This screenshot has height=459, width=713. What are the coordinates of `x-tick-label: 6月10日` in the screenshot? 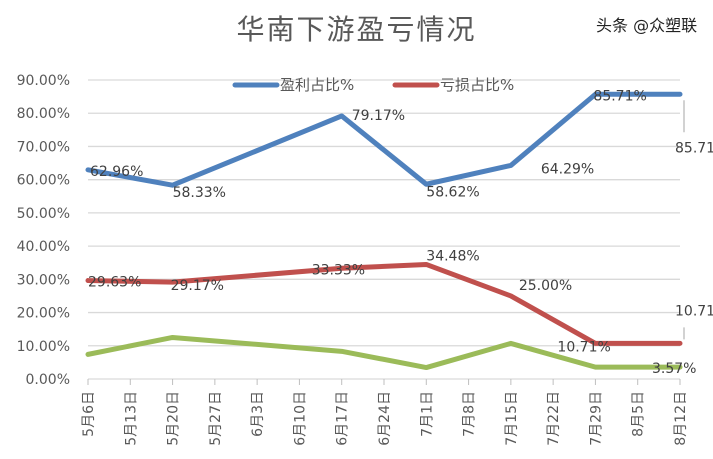 It's located at (300, 418).